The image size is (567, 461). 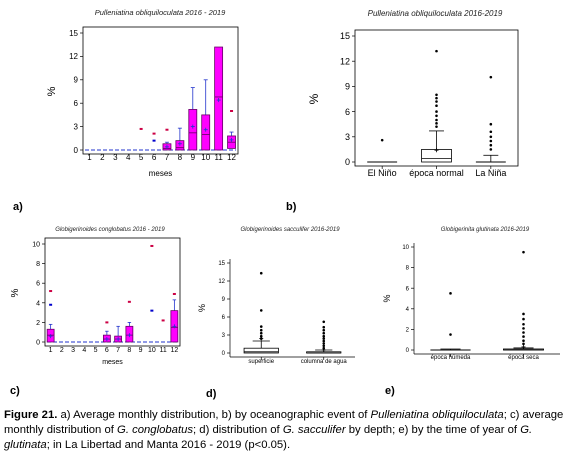 I want to click on chart-title: Globigerinita glutinata 2016-2019, so click(x=485, y=230).